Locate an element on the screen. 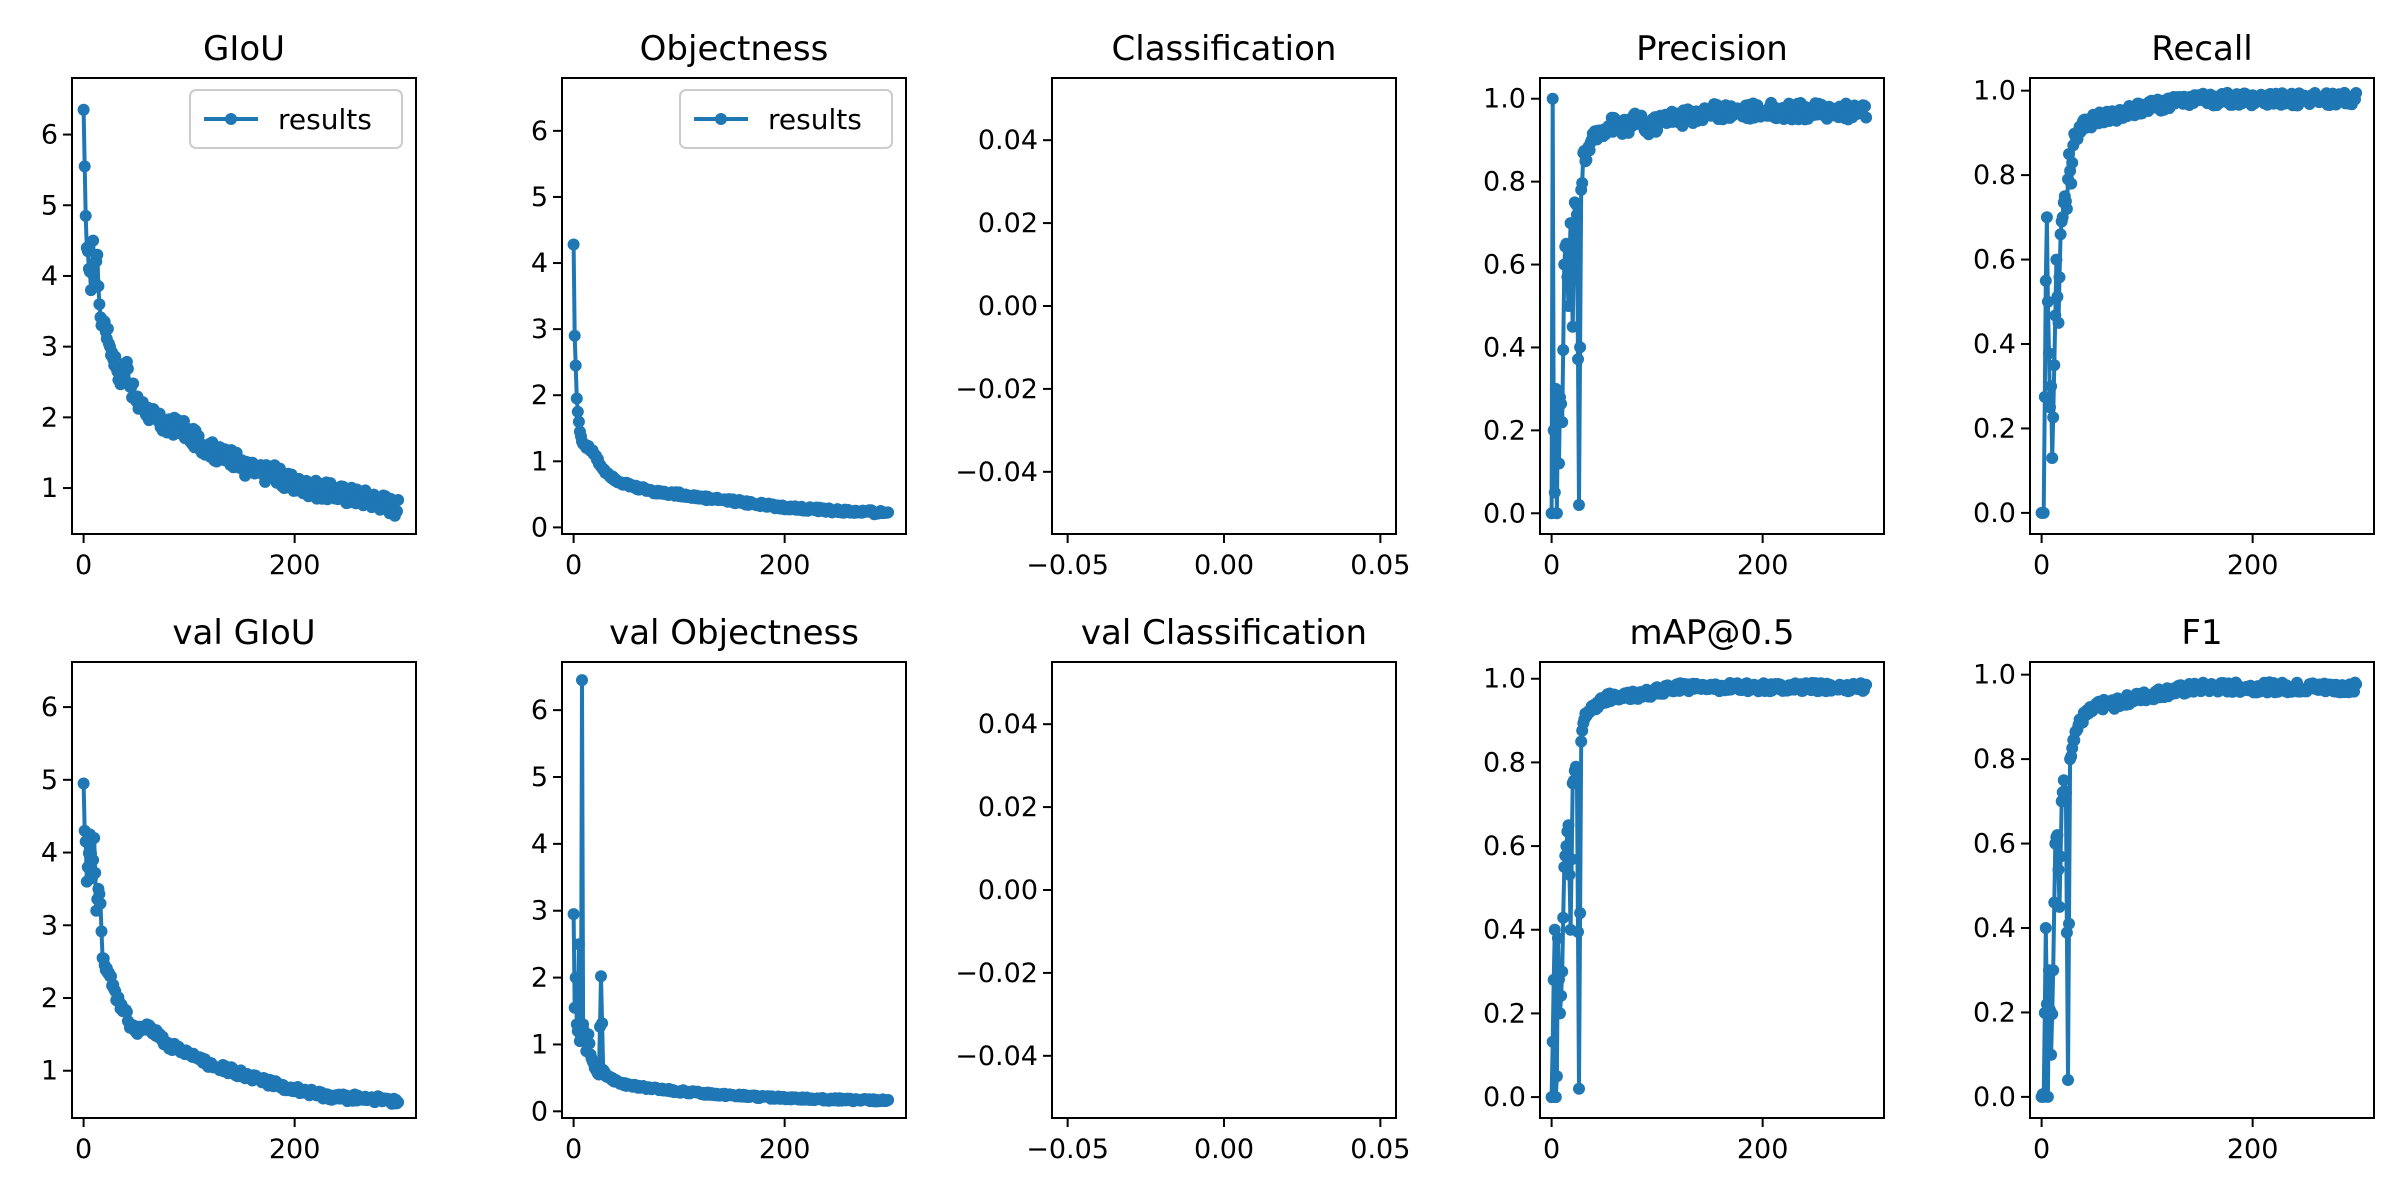  y-tick-label: 0.00 is located at coordinates (1008, 890).